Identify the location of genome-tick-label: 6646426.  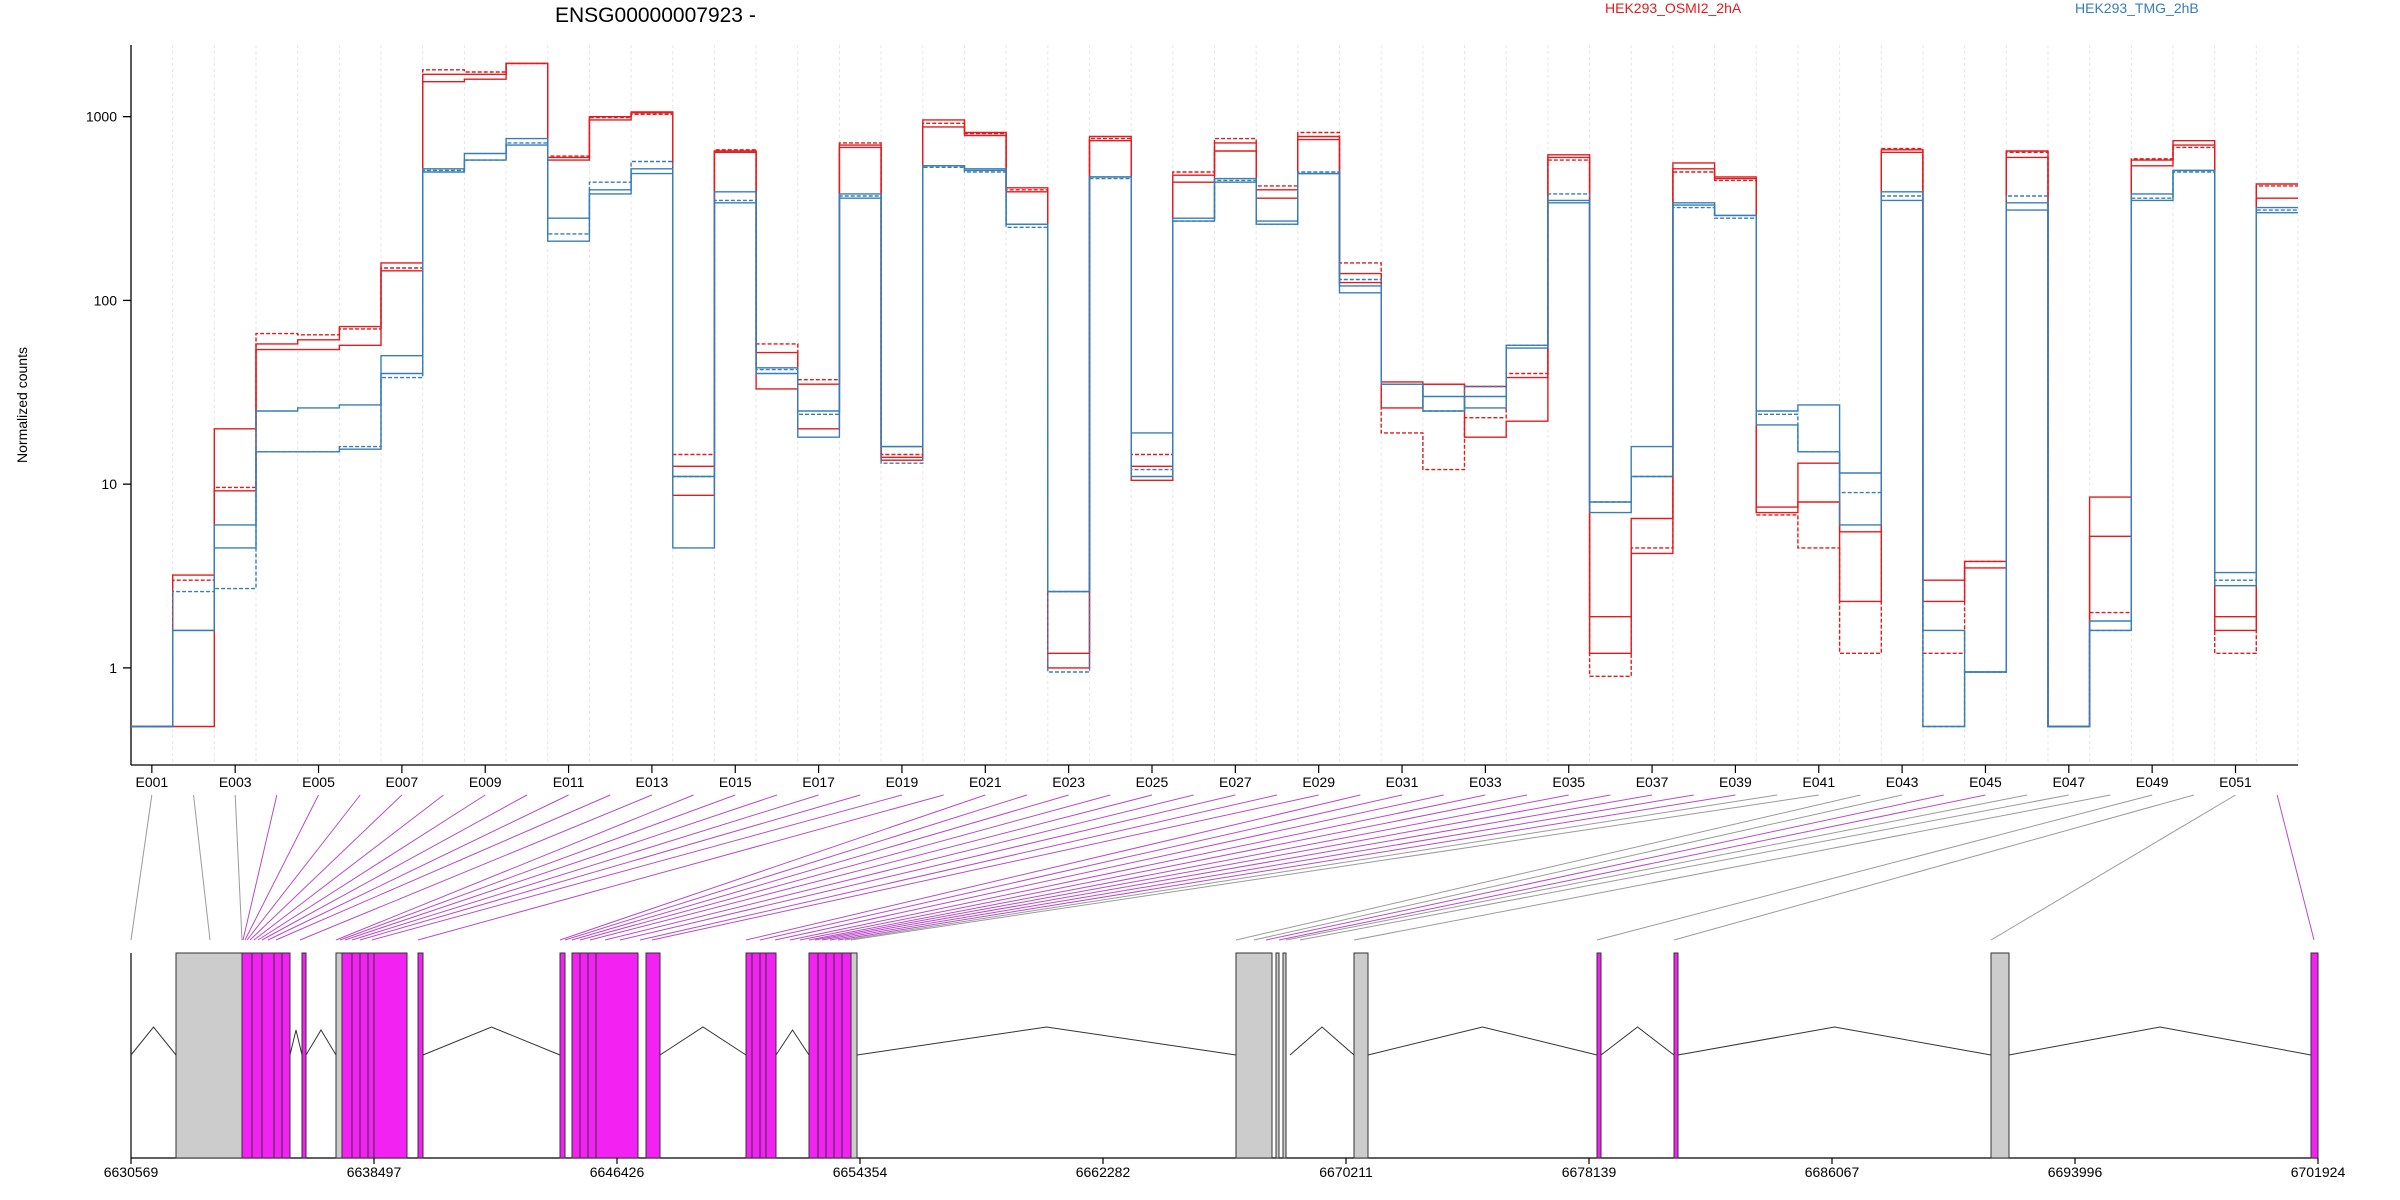
(617, 1172).